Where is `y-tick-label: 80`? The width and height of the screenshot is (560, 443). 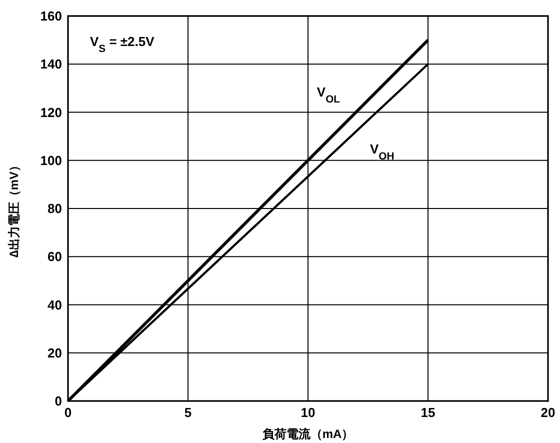 y-tick-label: 80 is located at coordinates (55, 208).